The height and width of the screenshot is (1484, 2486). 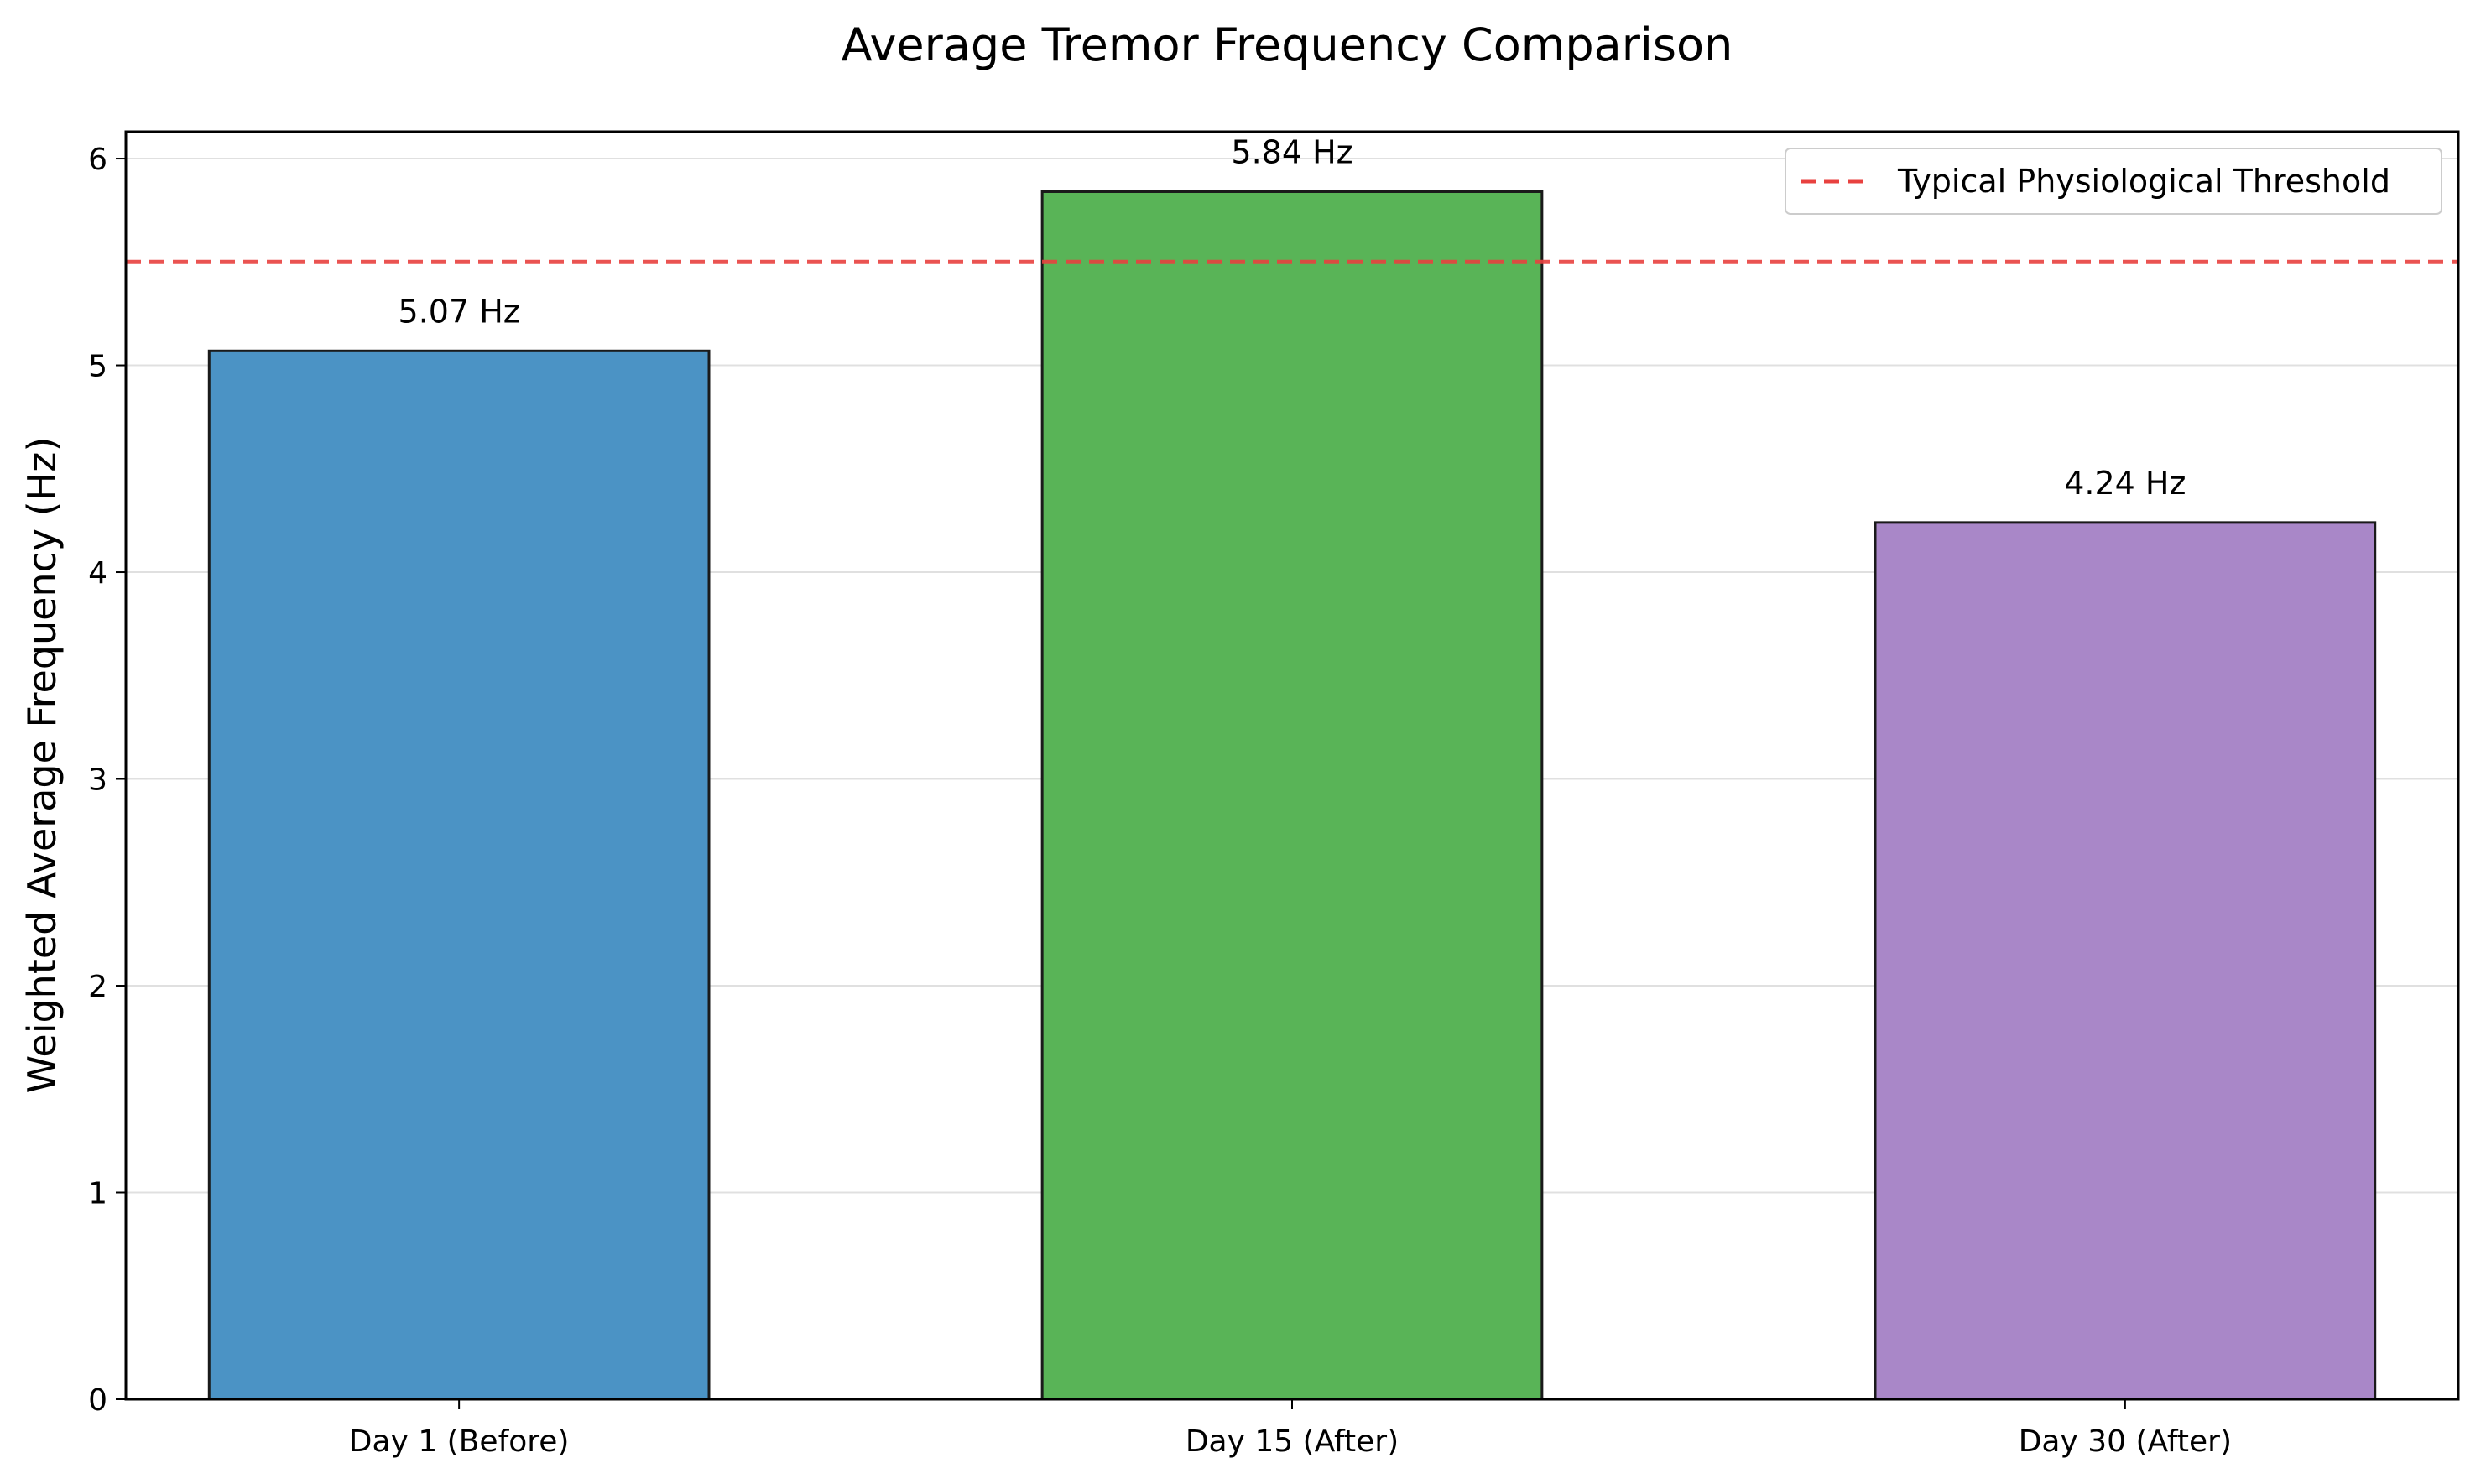 What do you see at coordinates (97, 573) in the screenshot?
I see `y-tick-label-4: 4` at bounding box center [97, 573].